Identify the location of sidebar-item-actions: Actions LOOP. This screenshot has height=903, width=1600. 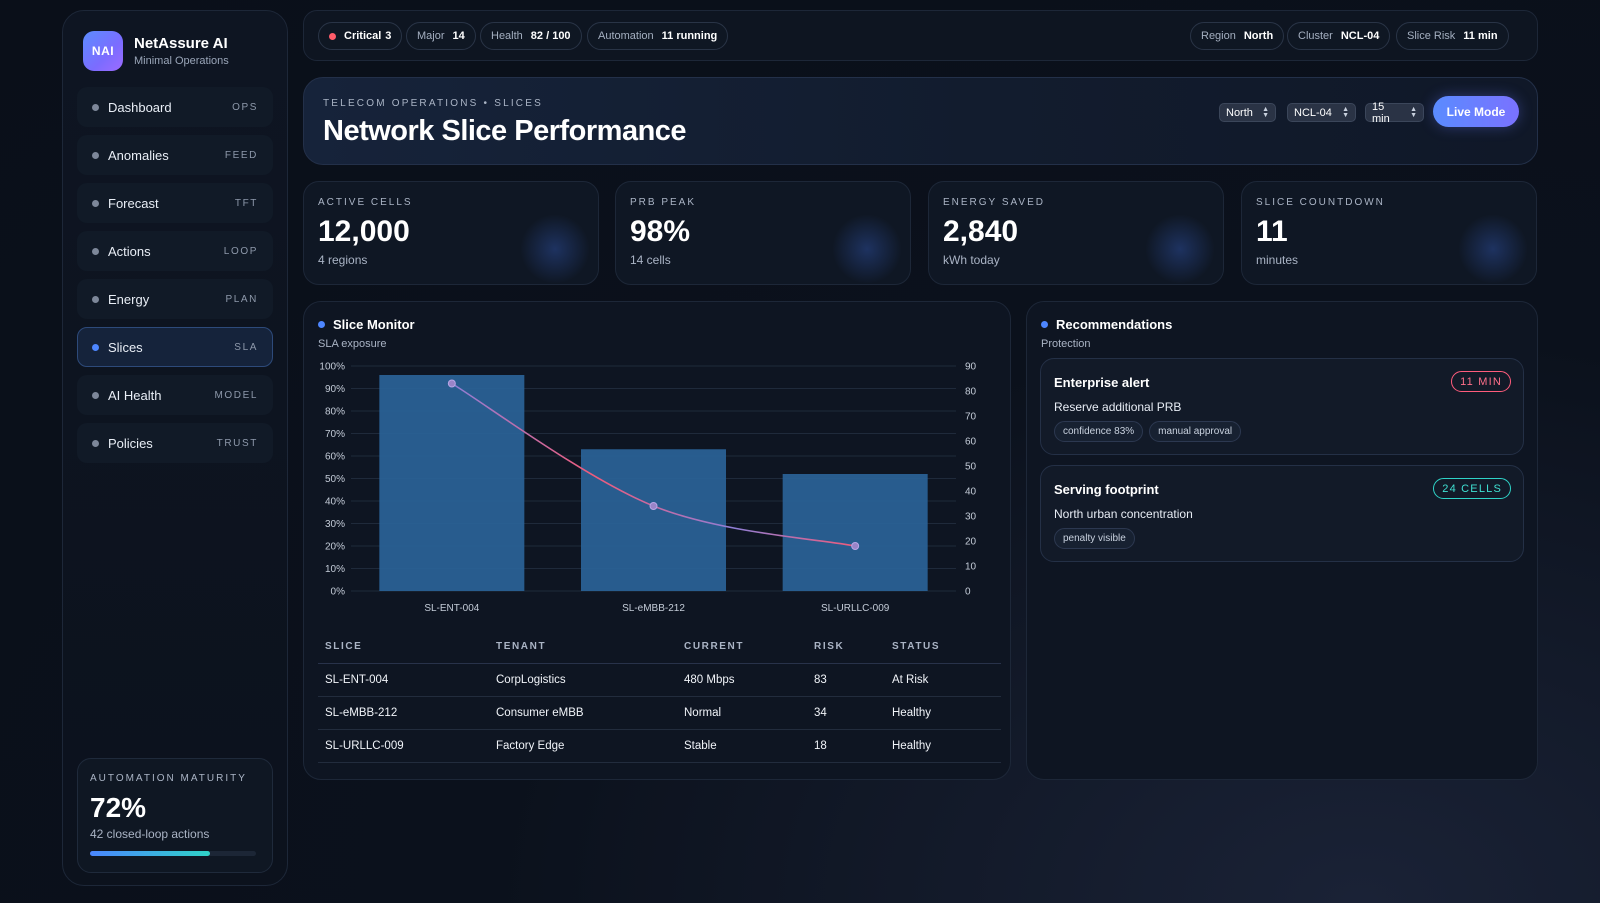
(175, 251).